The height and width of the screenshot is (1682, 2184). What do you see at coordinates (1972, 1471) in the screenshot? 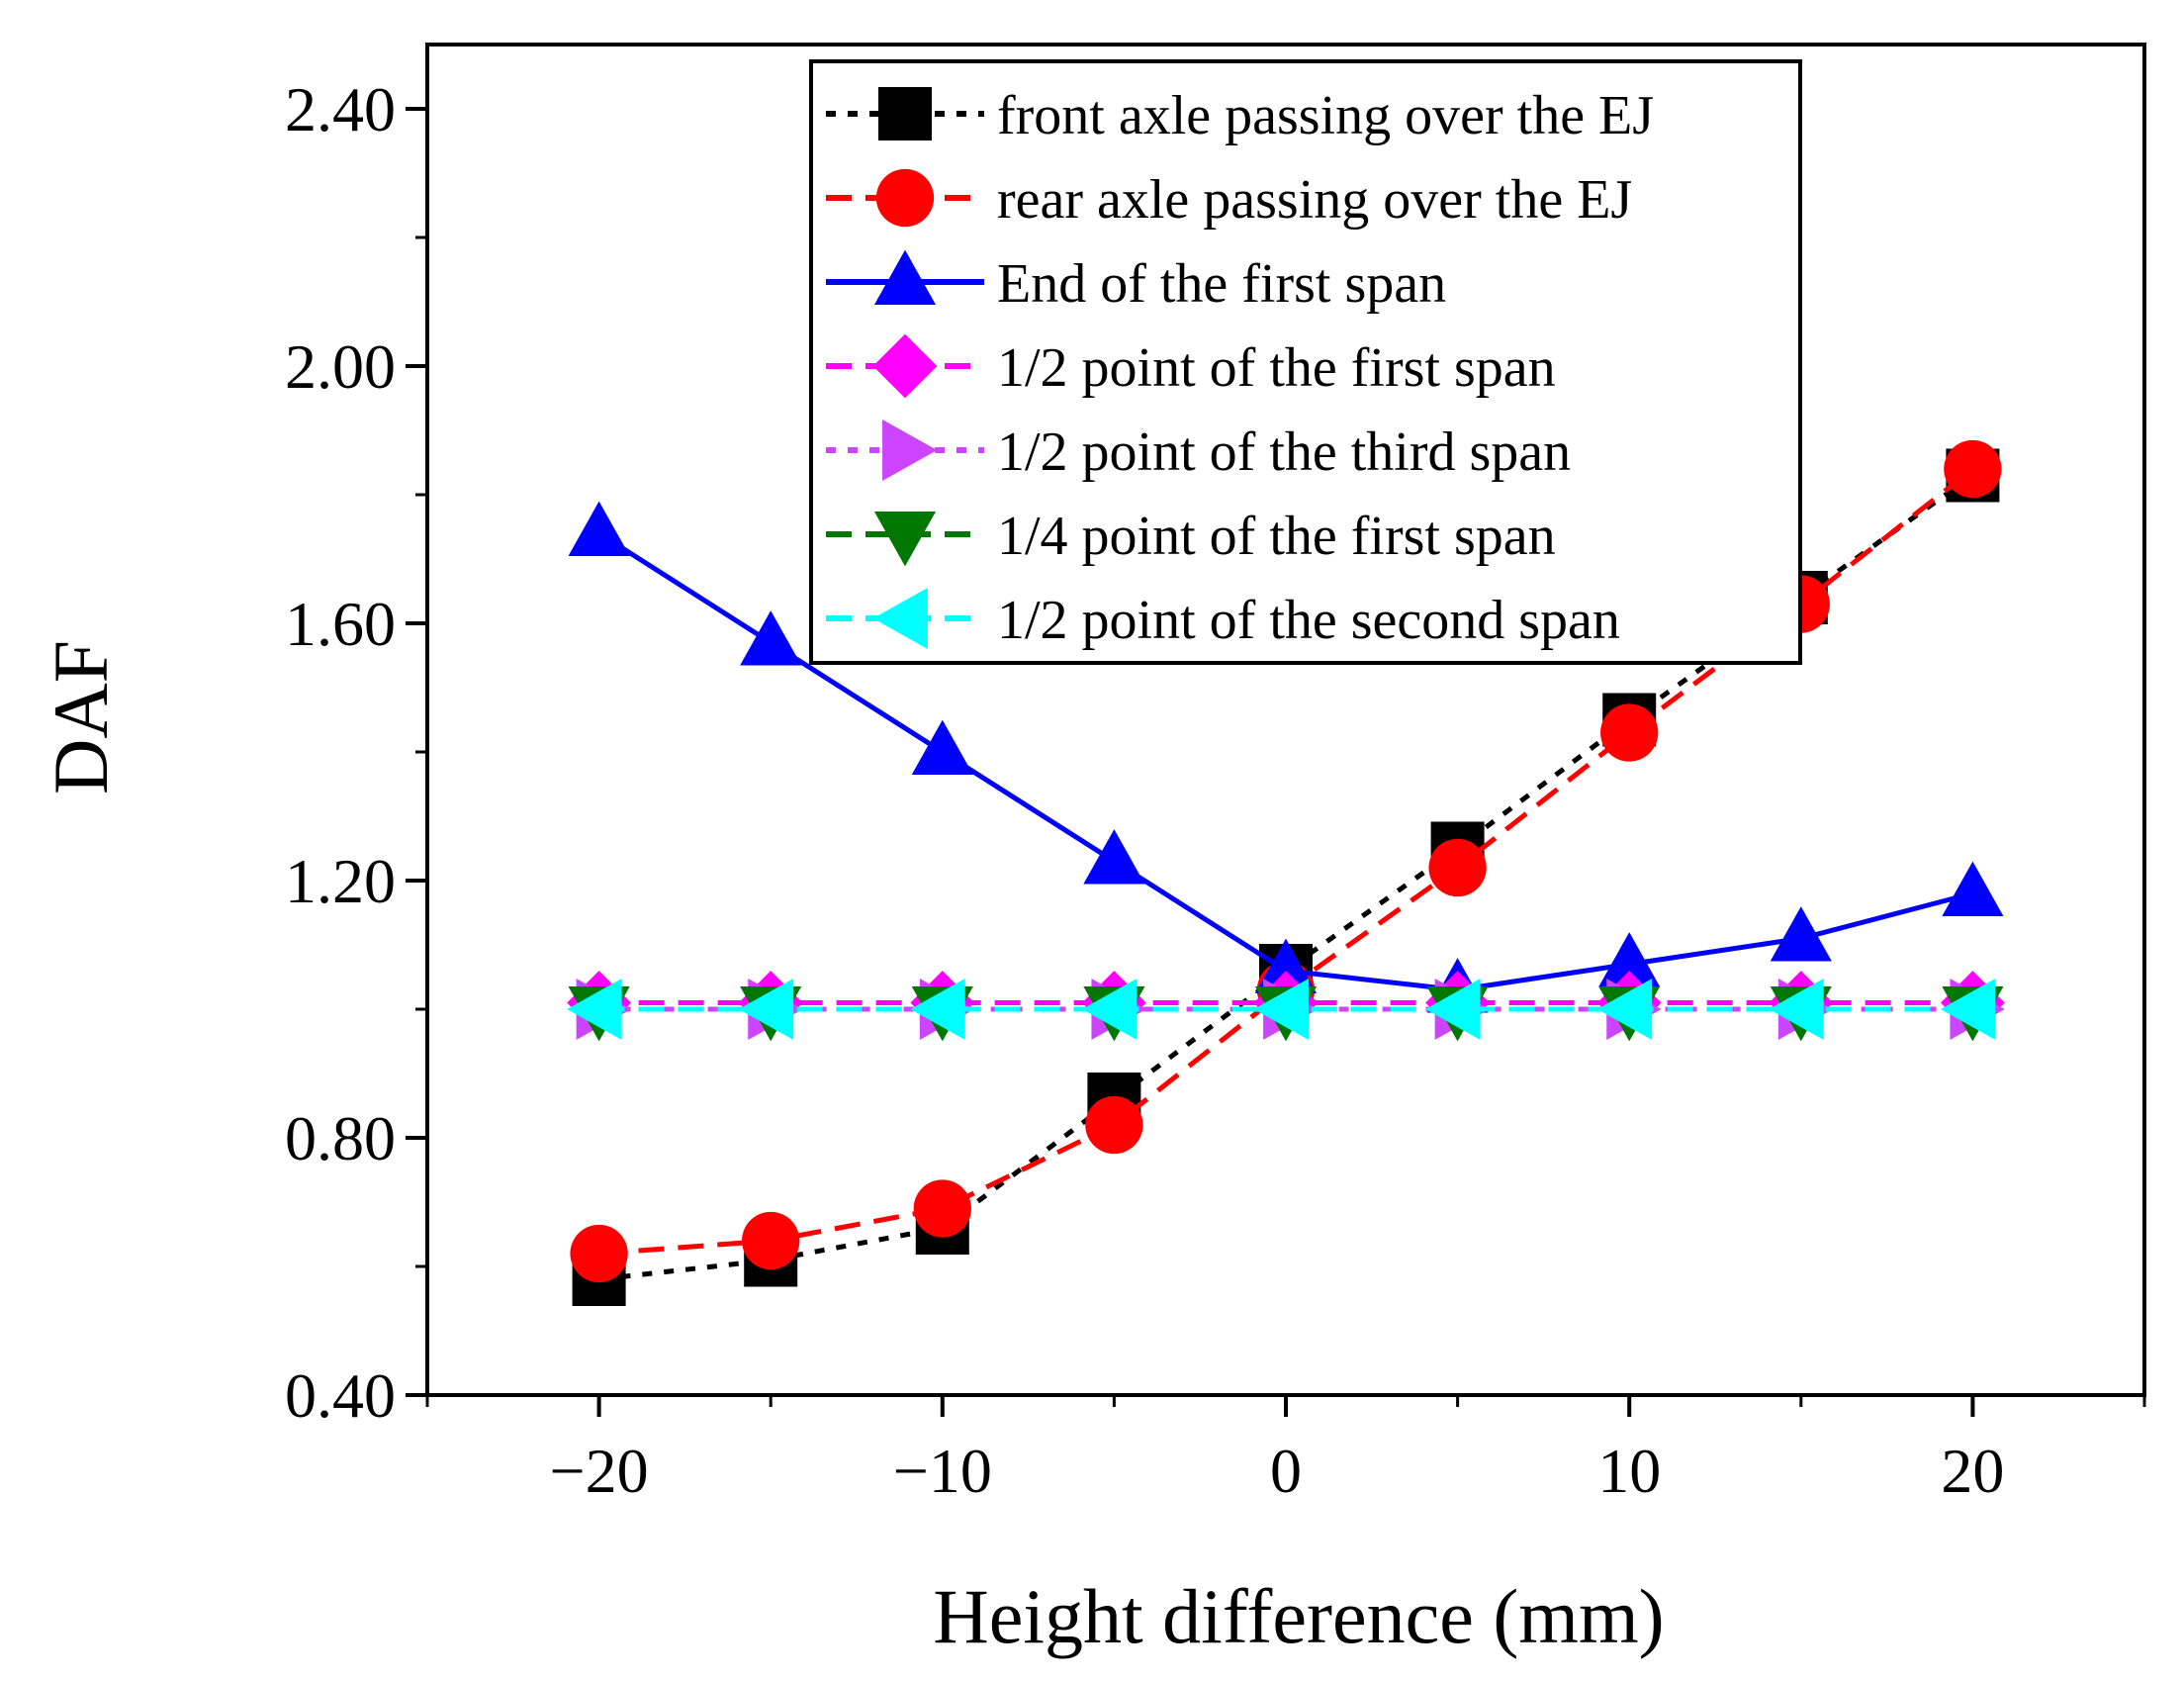
I see `x-tick-label: 20` at bounding box center [1972, 1471].